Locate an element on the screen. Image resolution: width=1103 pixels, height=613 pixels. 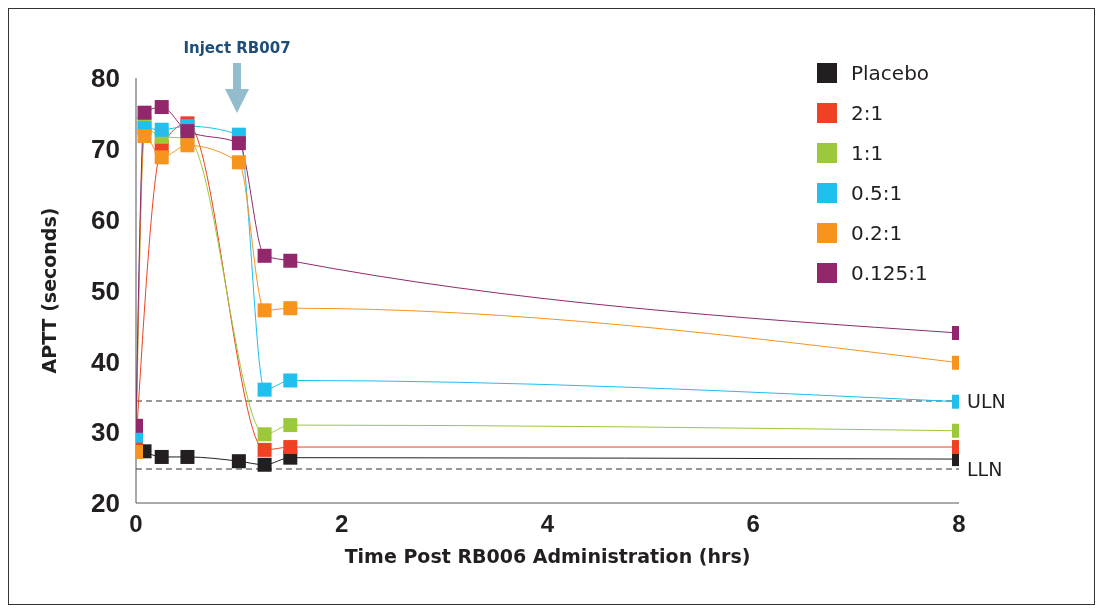
x-tick-label: 6 is located at coordinates (753, 524).